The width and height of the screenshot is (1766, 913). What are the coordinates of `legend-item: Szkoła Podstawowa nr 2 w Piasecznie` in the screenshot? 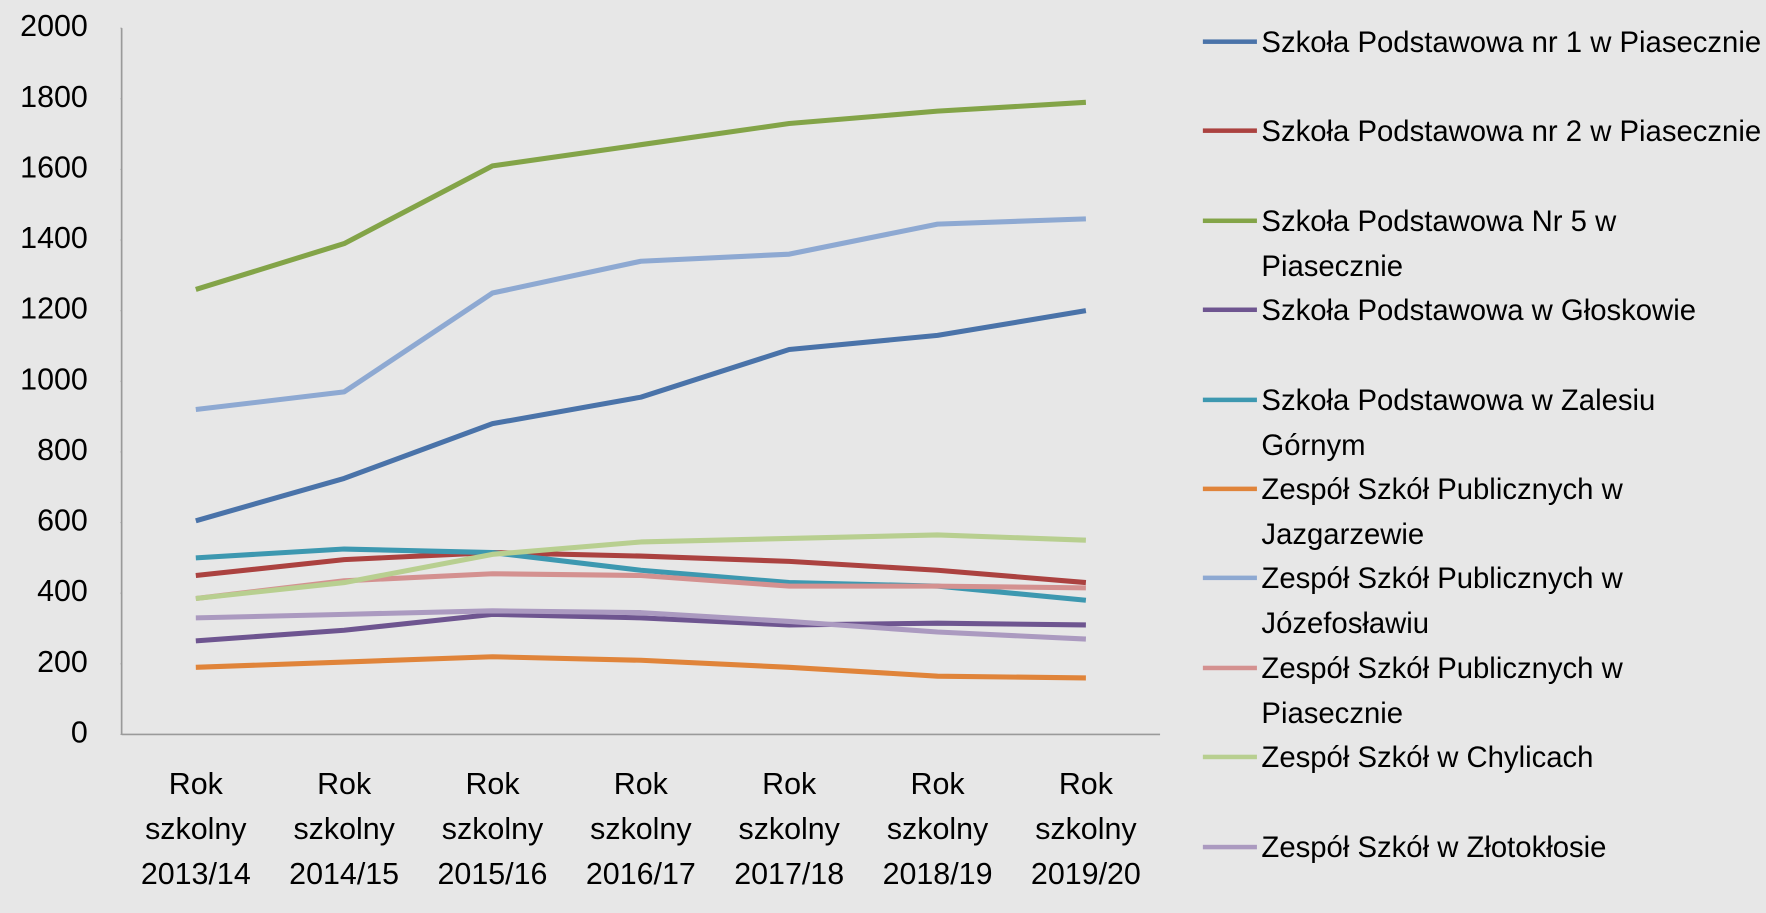 It's located at (1484, 153).